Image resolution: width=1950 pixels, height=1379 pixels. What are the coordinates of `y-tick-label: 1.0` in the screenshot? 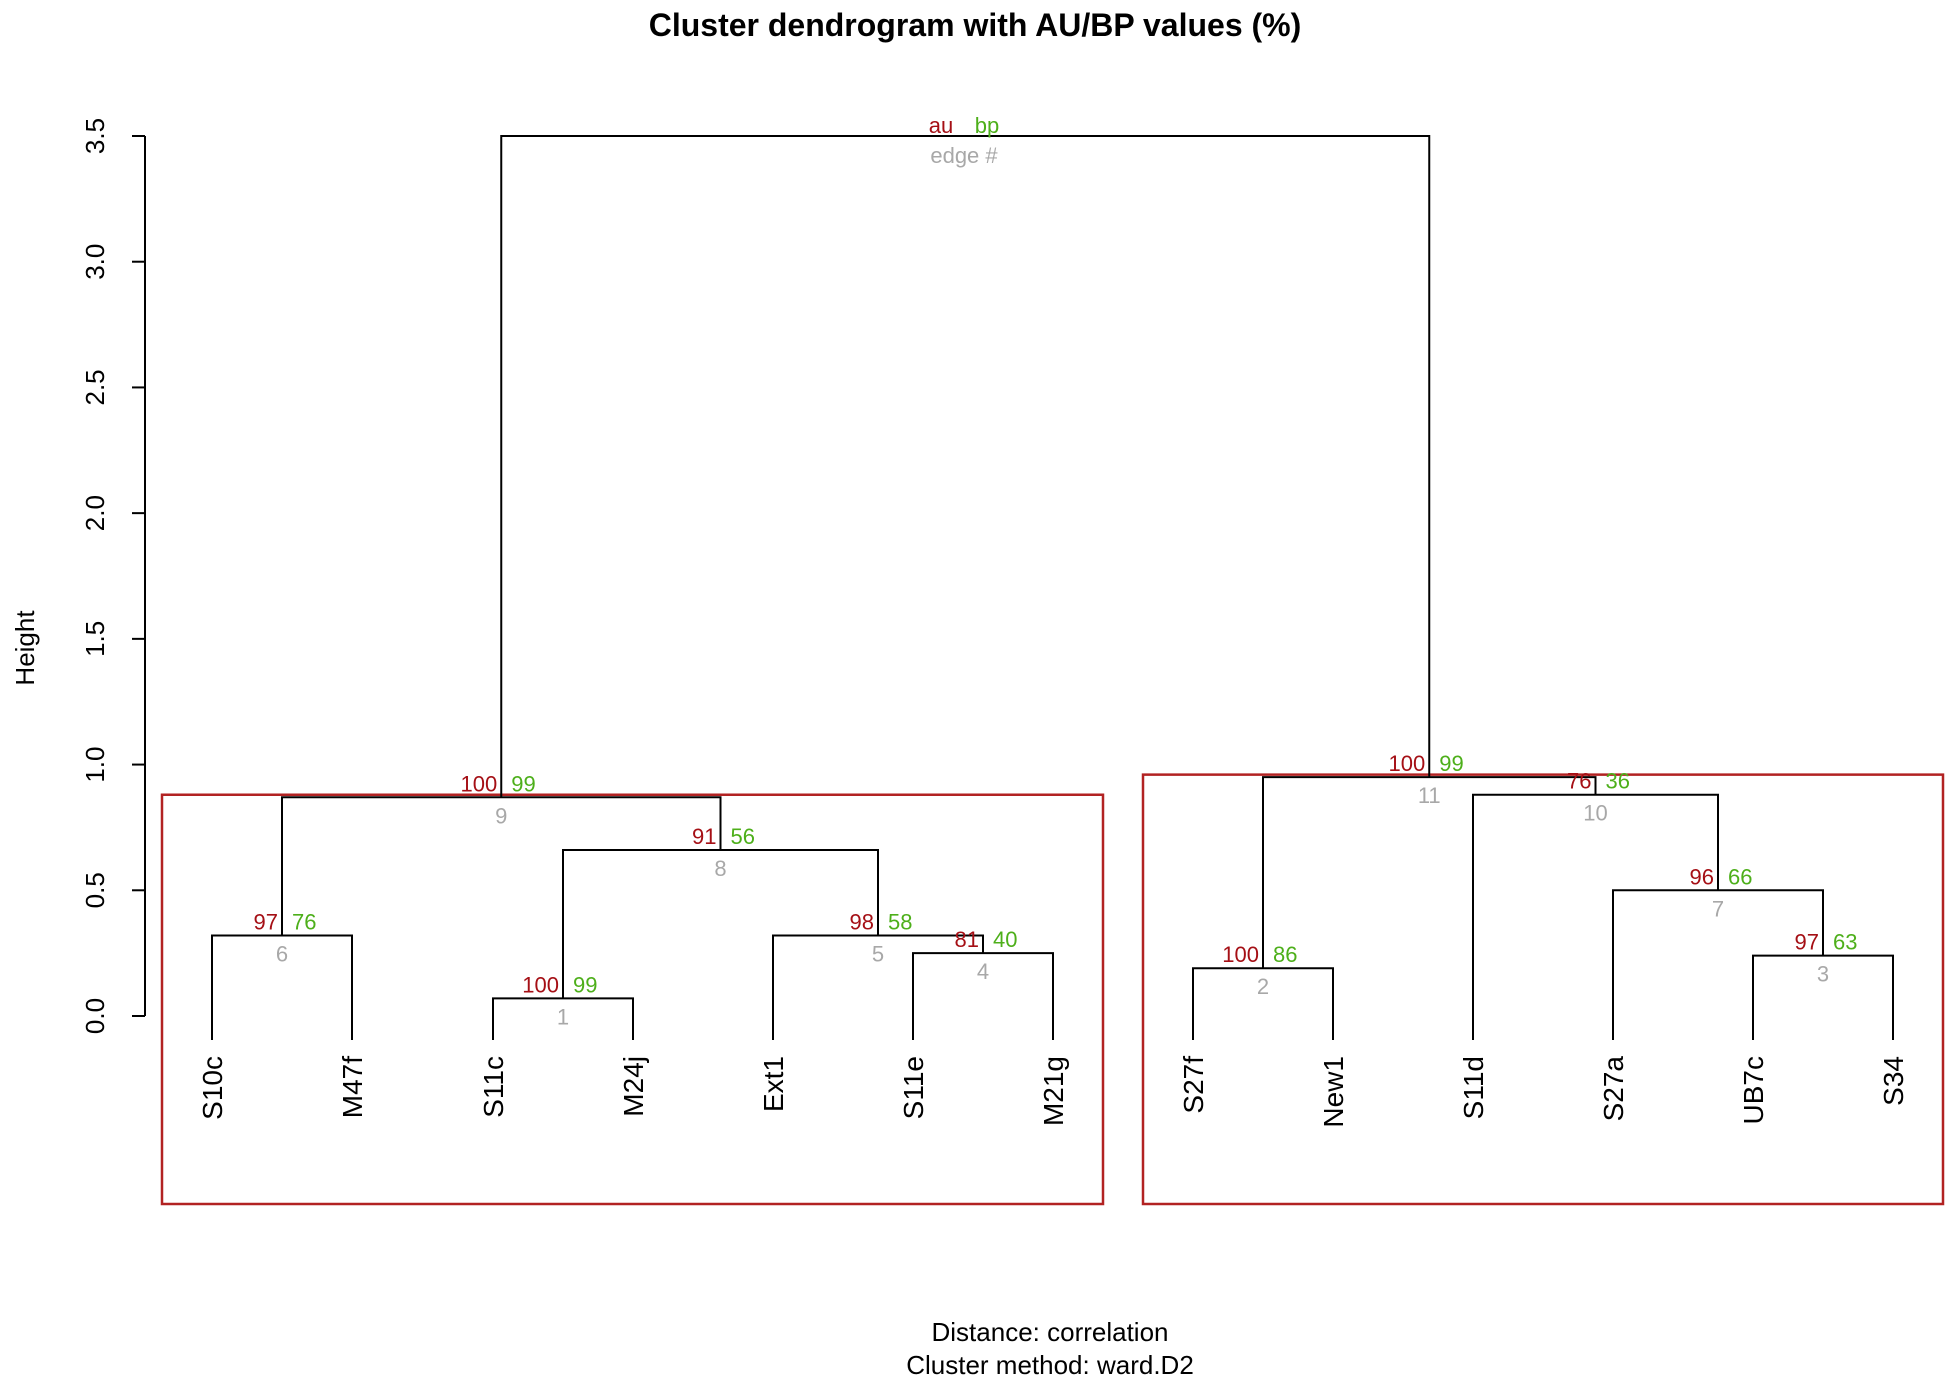 It's located at (95, 764).